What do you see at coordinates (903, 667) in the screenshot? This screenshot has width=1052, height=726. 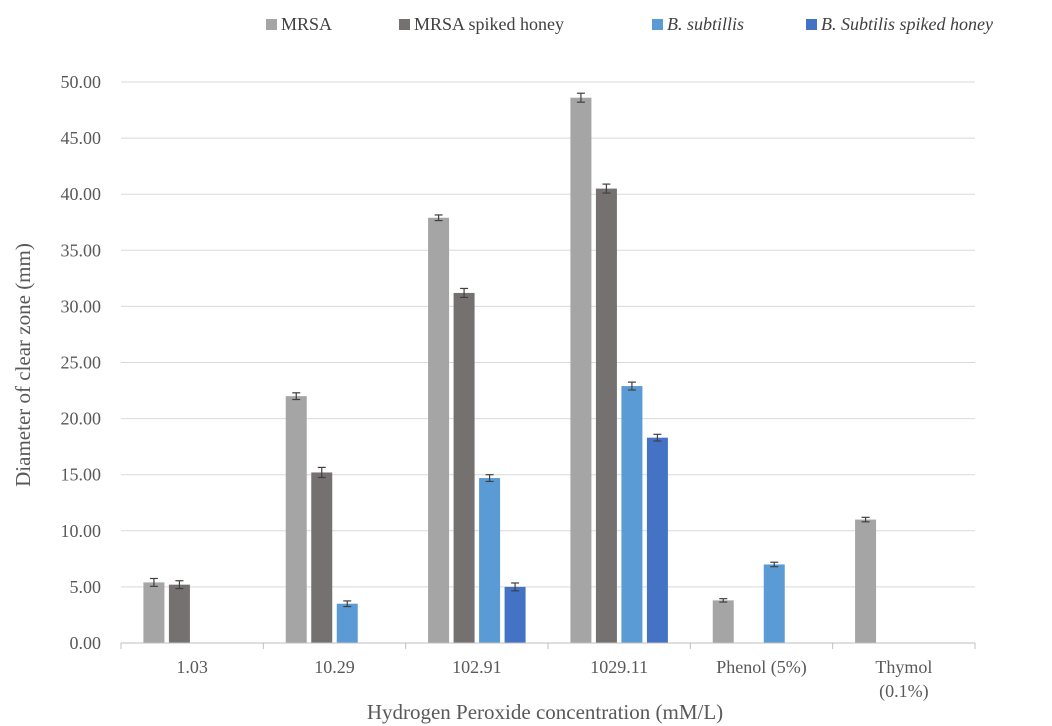 I see `x-tick-label: Thymol` at bounding box center [903, 667].